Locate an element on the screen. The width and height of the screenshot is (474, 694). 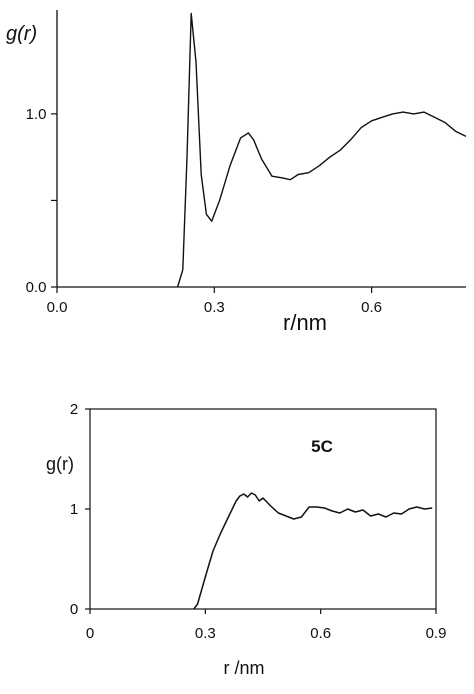
x-tick-label: 0 is located at coordinates (90, 633).